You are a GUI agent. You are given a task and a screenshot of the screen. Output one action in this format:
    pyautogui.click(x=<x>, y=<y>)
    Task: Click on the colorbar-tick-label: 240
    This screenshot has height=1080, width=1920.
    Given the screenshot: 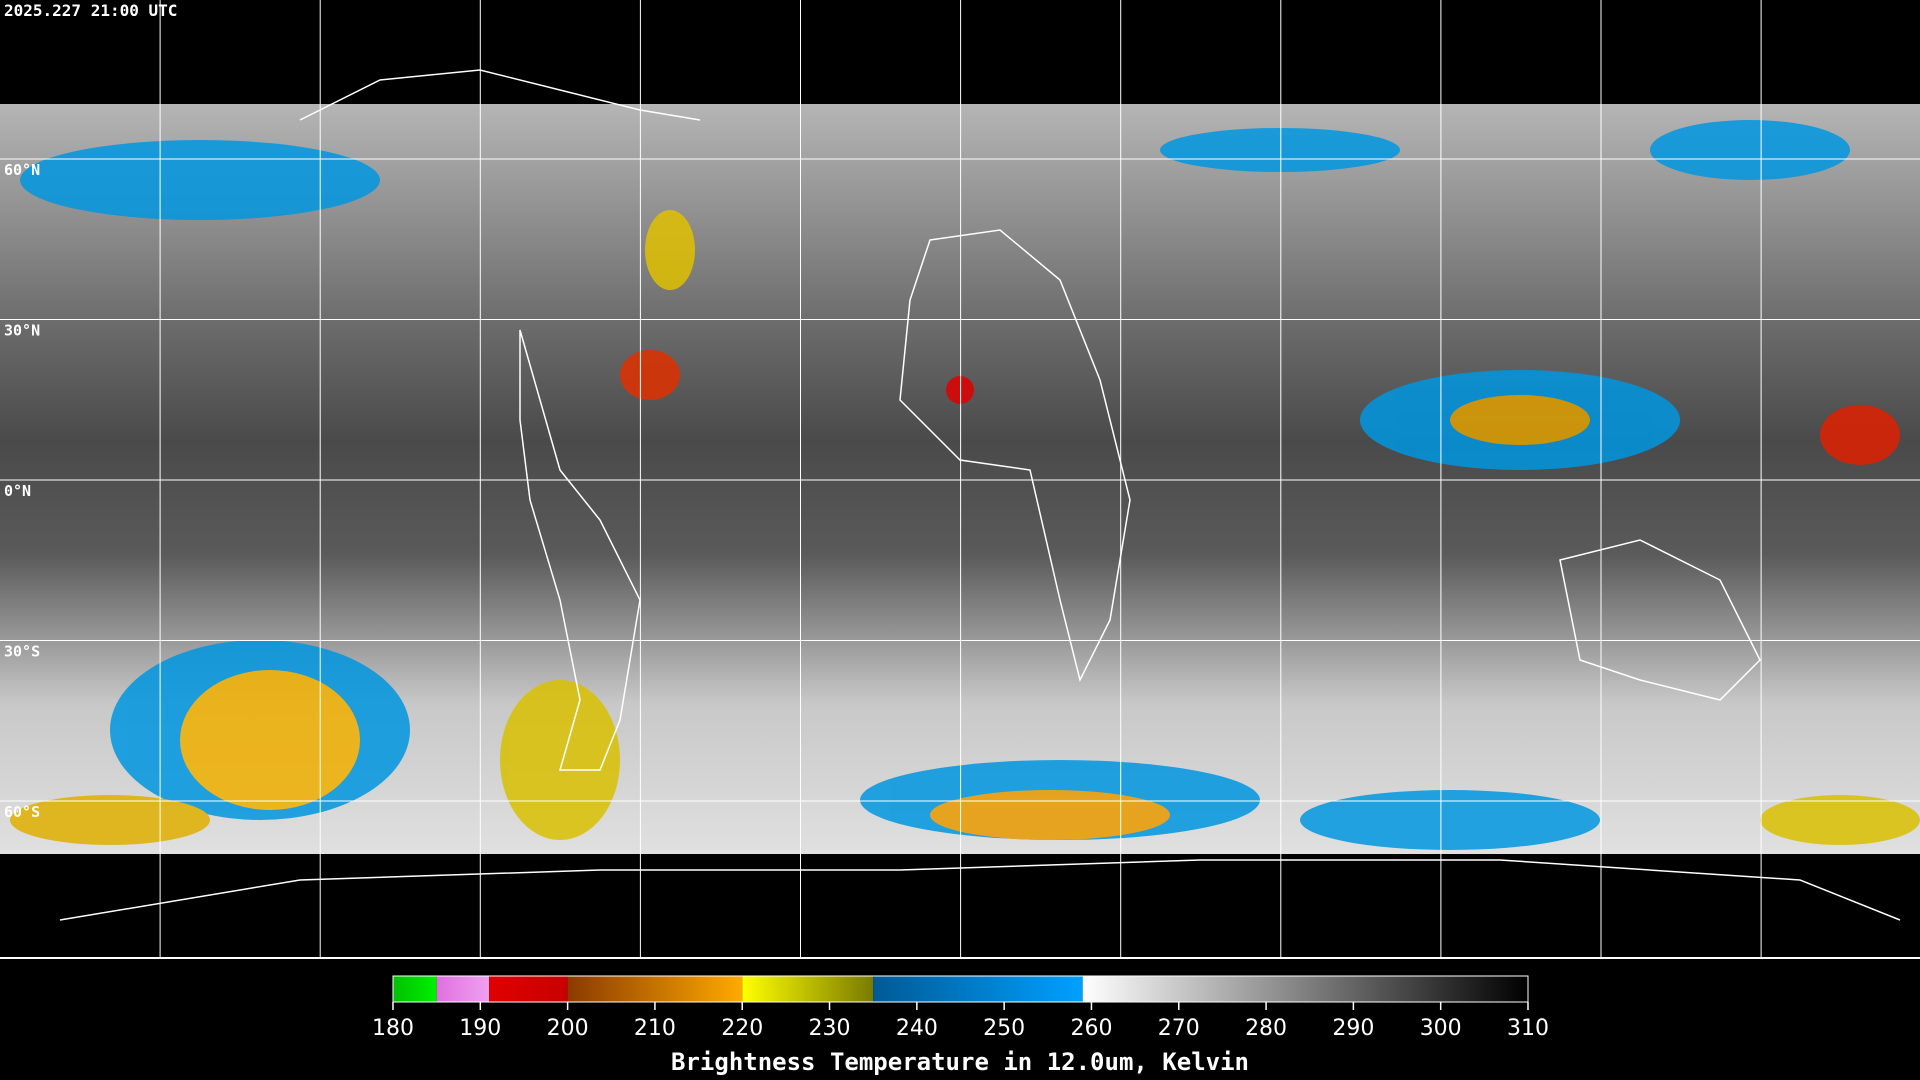 What is the action you would take?
    pyautogui.click(x=917, y=1028)
    